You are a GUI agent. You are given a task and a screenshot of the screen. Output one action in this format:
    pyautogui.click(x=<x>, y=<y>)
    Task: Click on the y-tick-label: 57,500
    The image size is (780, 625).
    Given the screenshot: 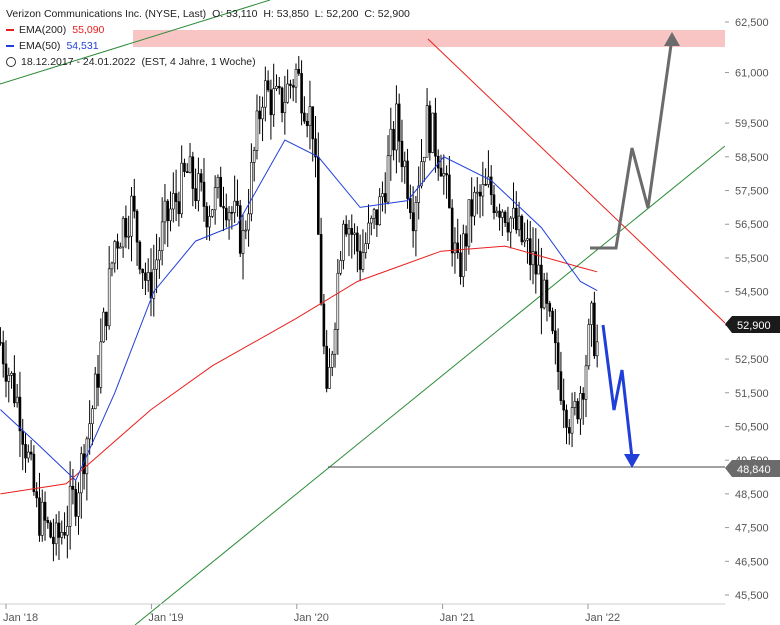 What is the action you would take?
    pyautogui.click(x=752, y=192)
    